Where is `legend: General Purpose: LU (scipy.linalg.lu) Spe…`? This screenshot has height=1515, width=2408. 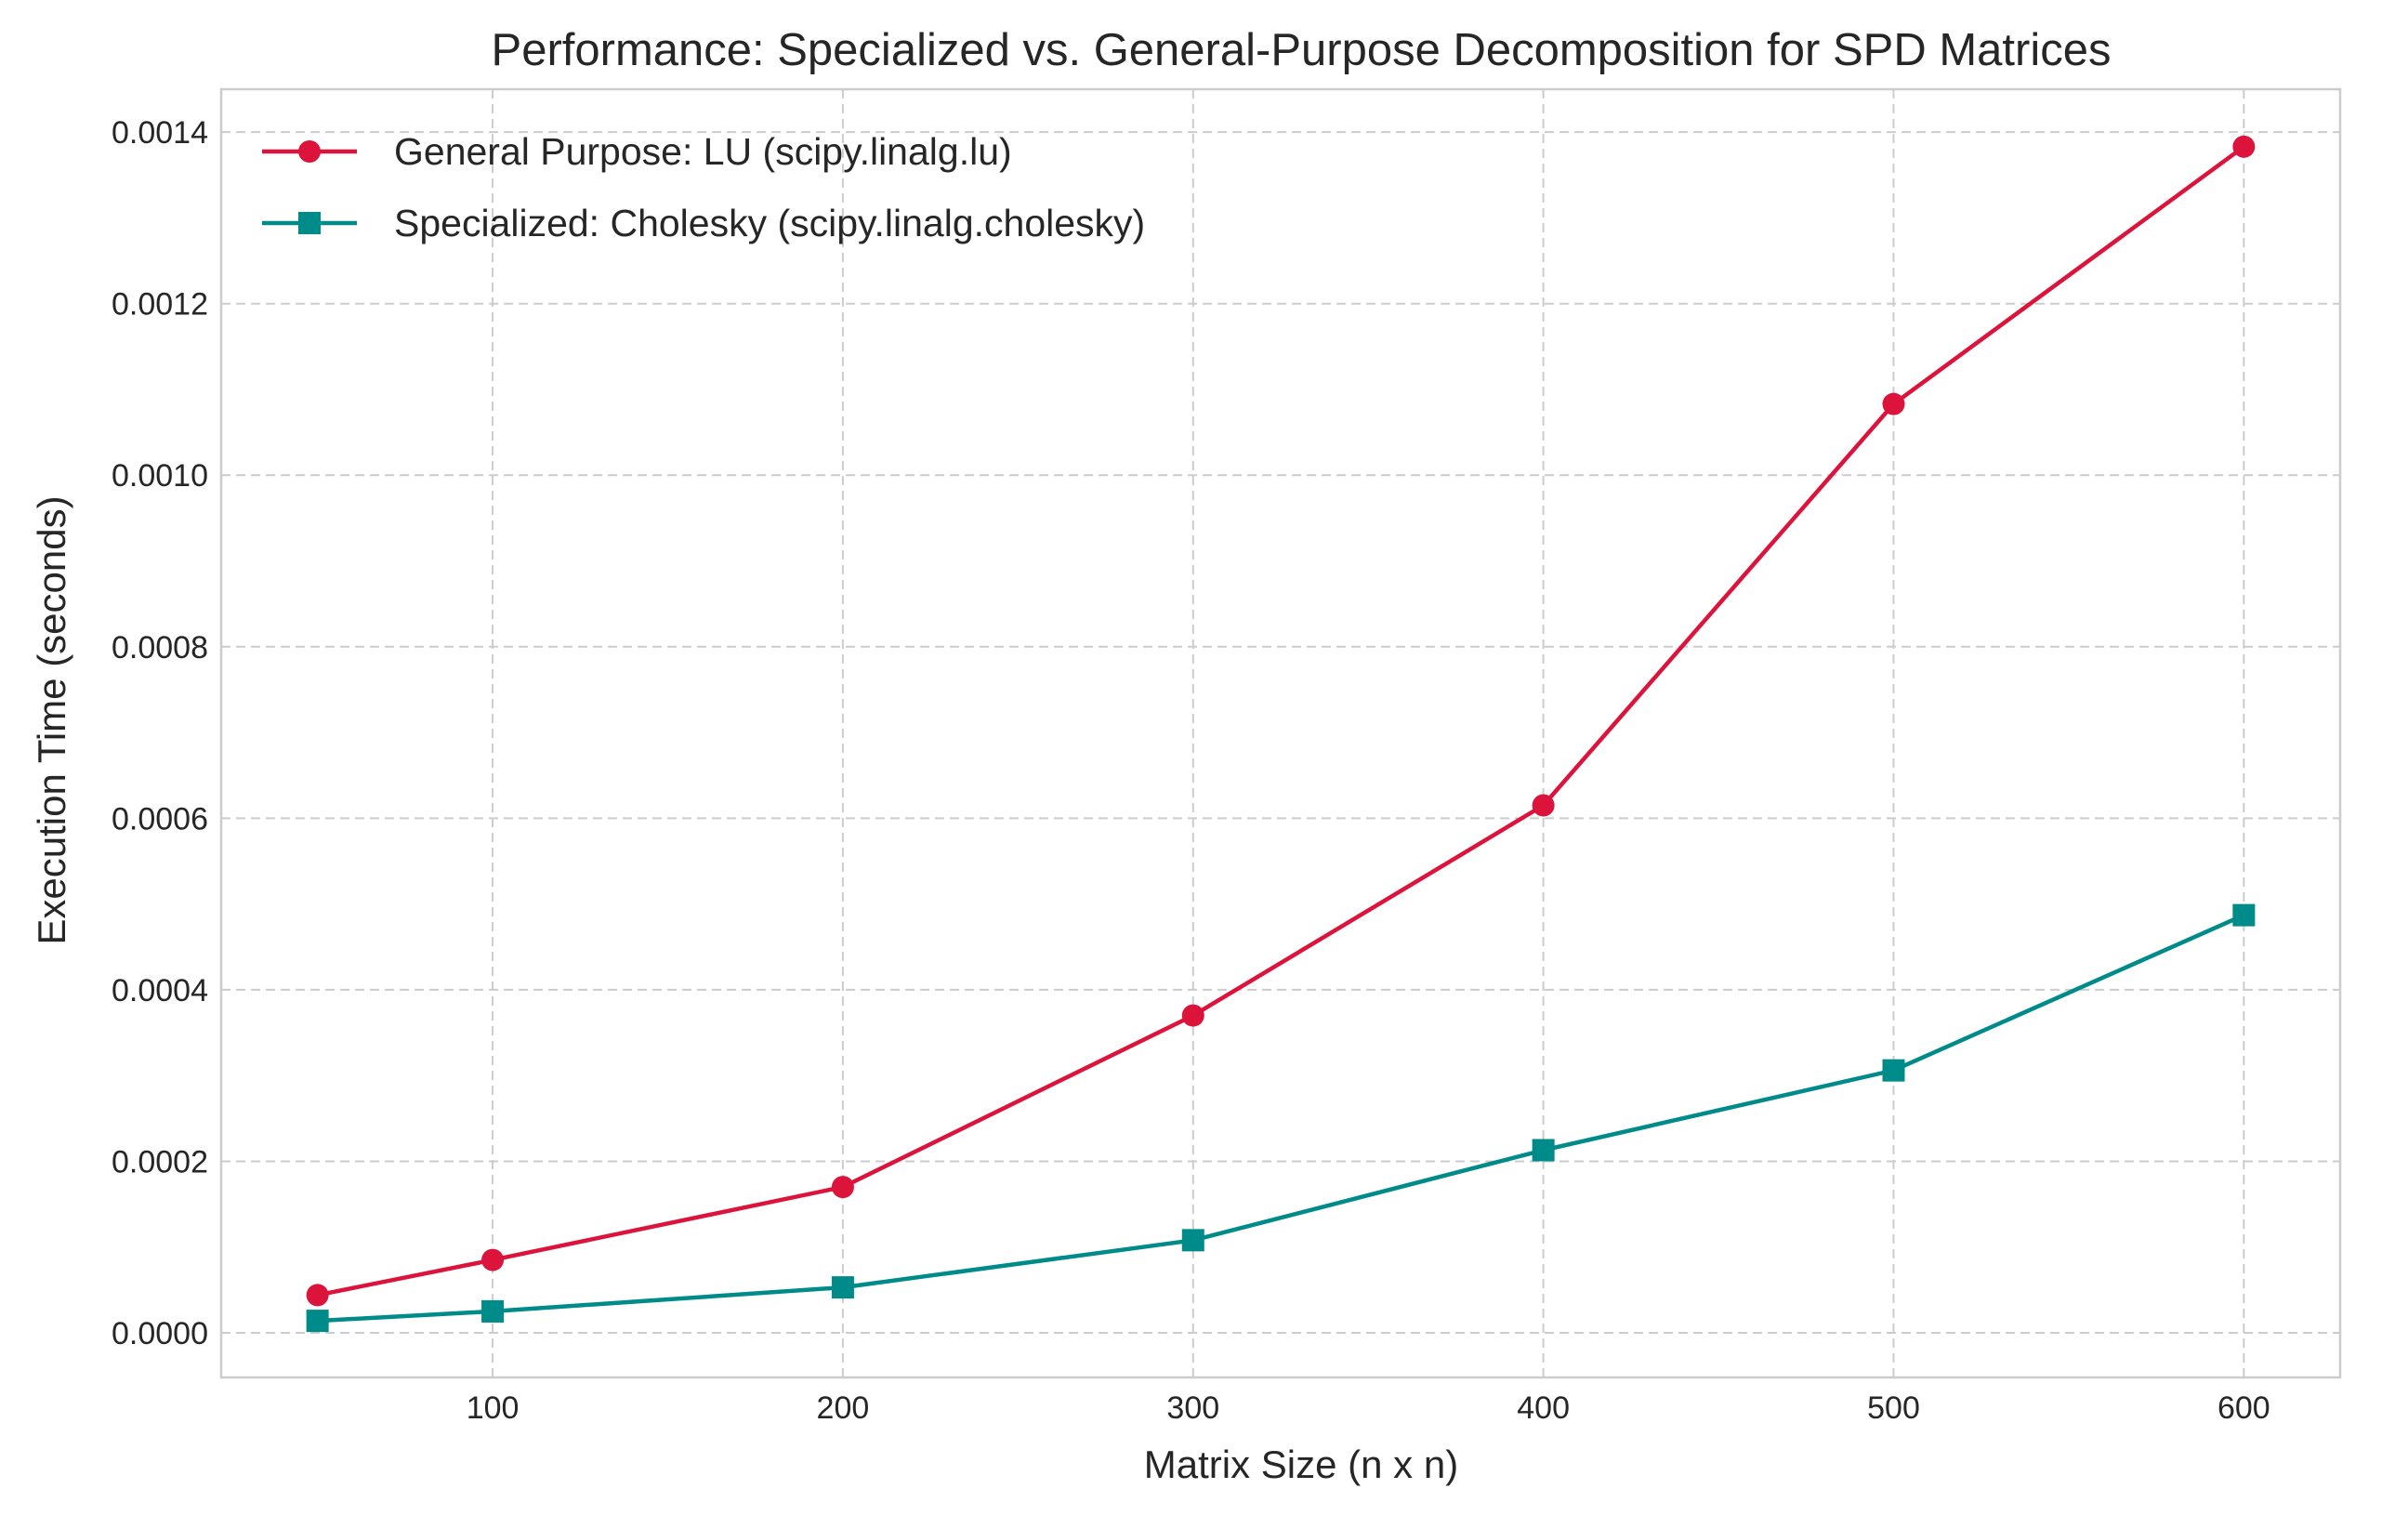
legend: General Purpose: LU (scipy.linalg.lu) Spe… is located at coordinates (703, 187).